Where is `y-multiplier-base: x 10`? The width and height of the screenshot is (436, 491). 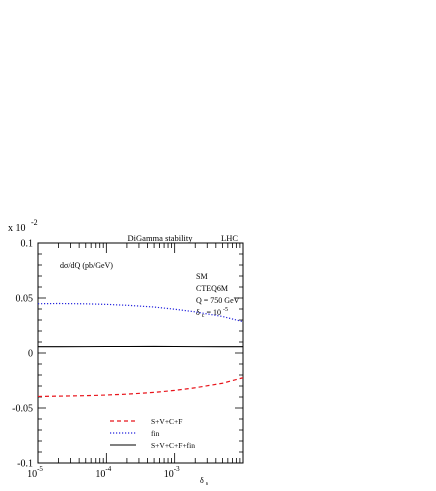
y-multiplier-base: x 10 is located at coordinates (17, 228).